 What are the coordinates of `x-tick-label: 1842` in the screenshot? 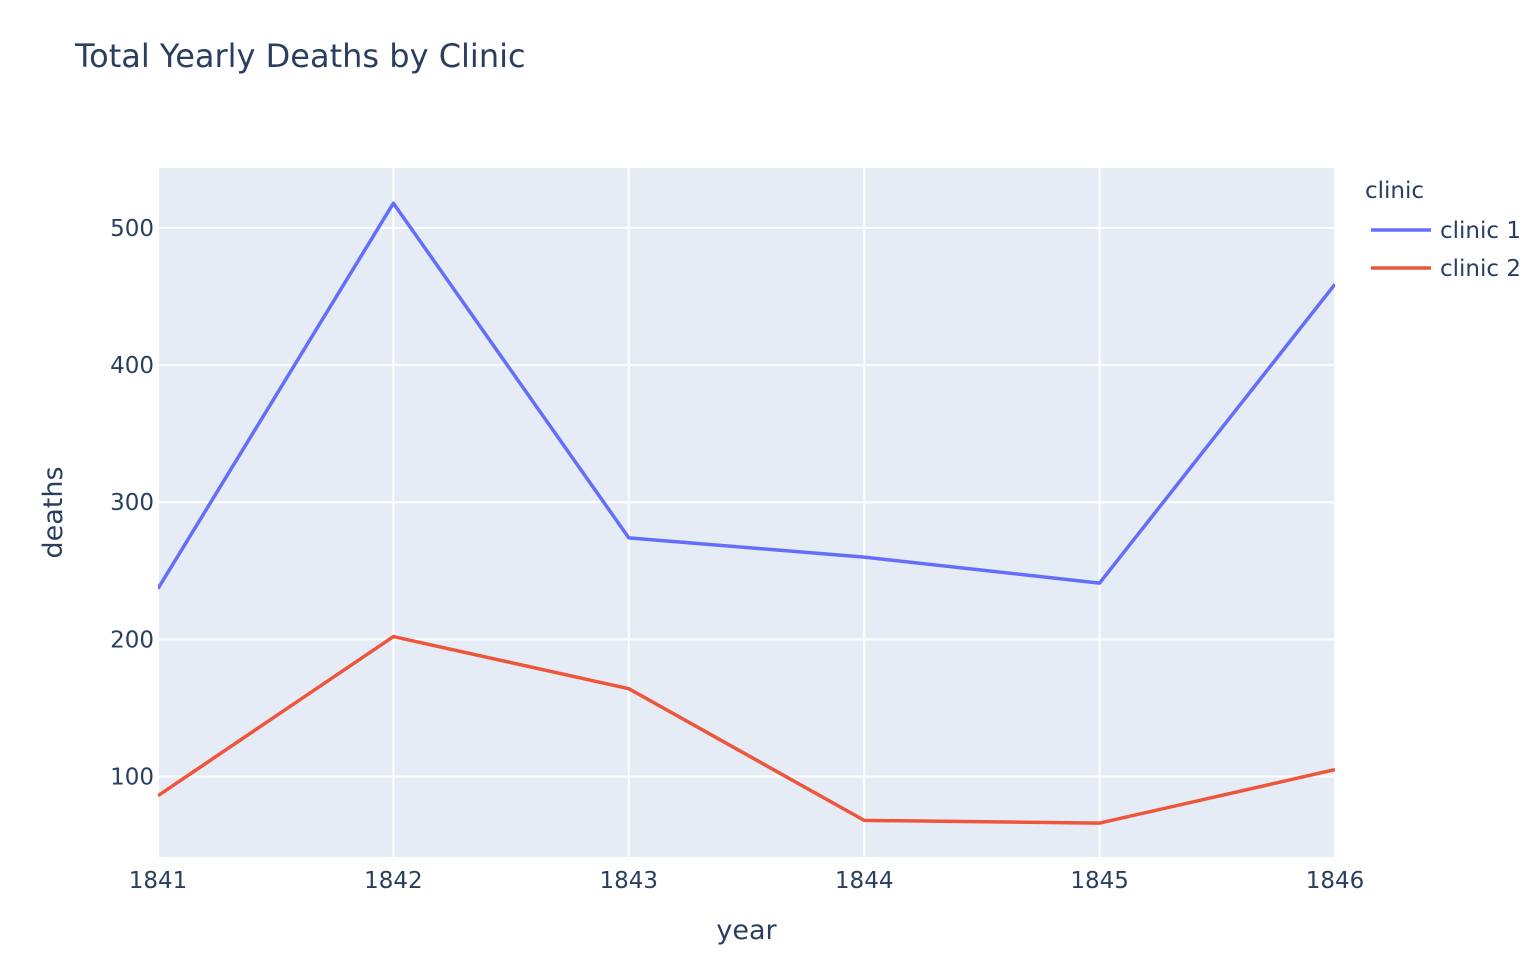 It's located at (393, 881).